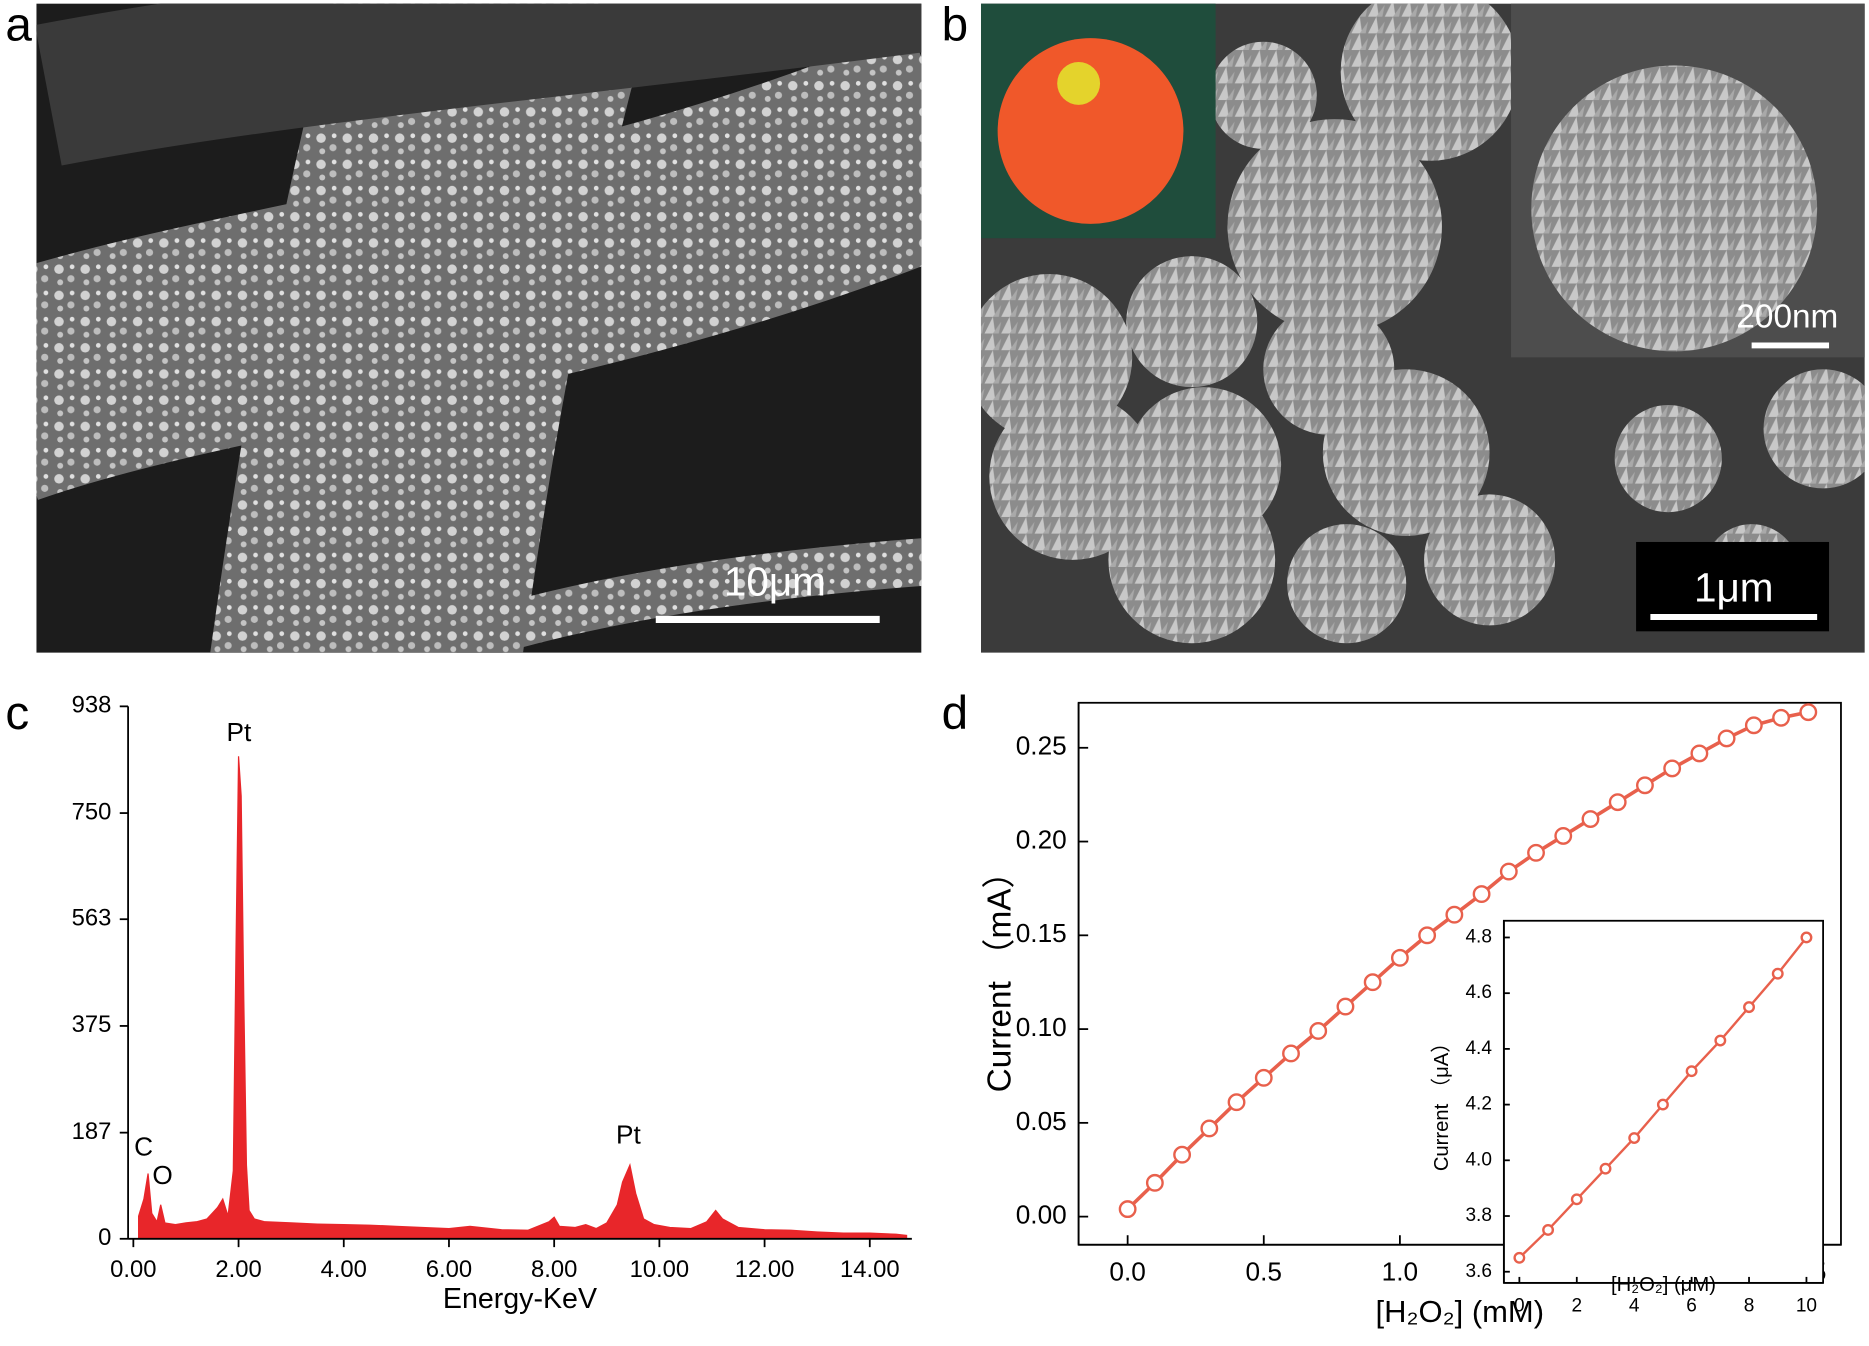 The image size is (1869, 1346). I want to click on panel-label: d, so click(955, 713).